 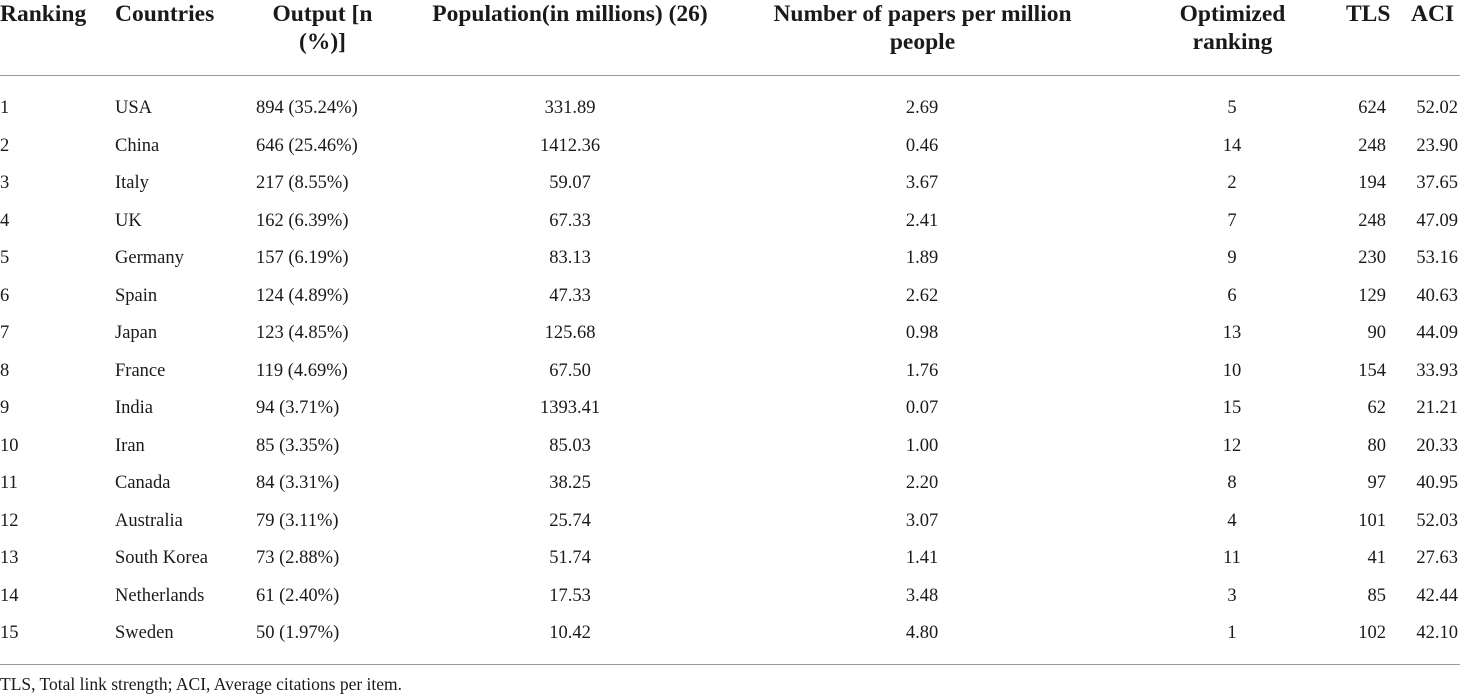 What do you see at coordinates (922, 108) in the screenshot?
I see `cell-papers-per-million: 2.69` at bounding box center [922, 108].